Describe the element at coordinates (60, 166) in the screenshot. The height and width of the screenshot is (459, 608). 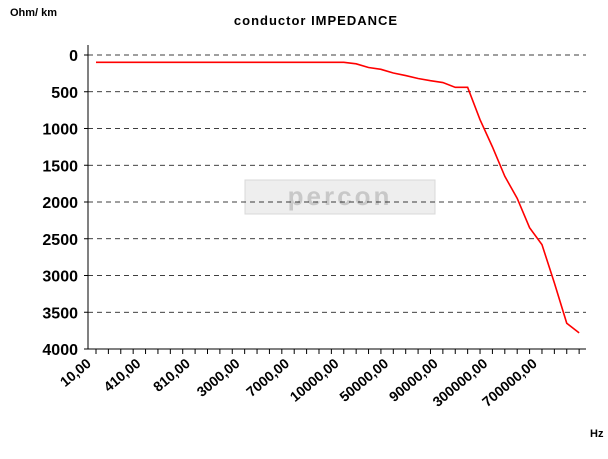
I see `y-tick-label: 1500` at that location.